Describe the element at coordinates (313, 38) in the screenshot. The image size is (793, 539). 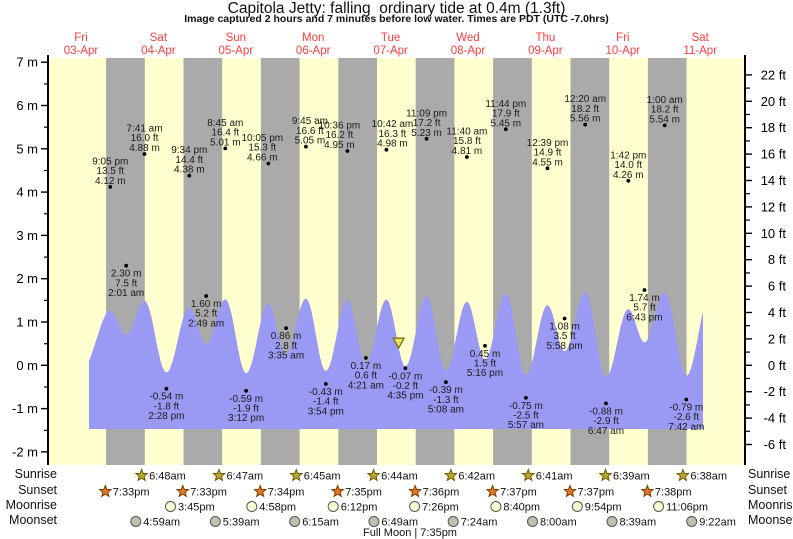
I see `day-label-dow: Mon` at that location.